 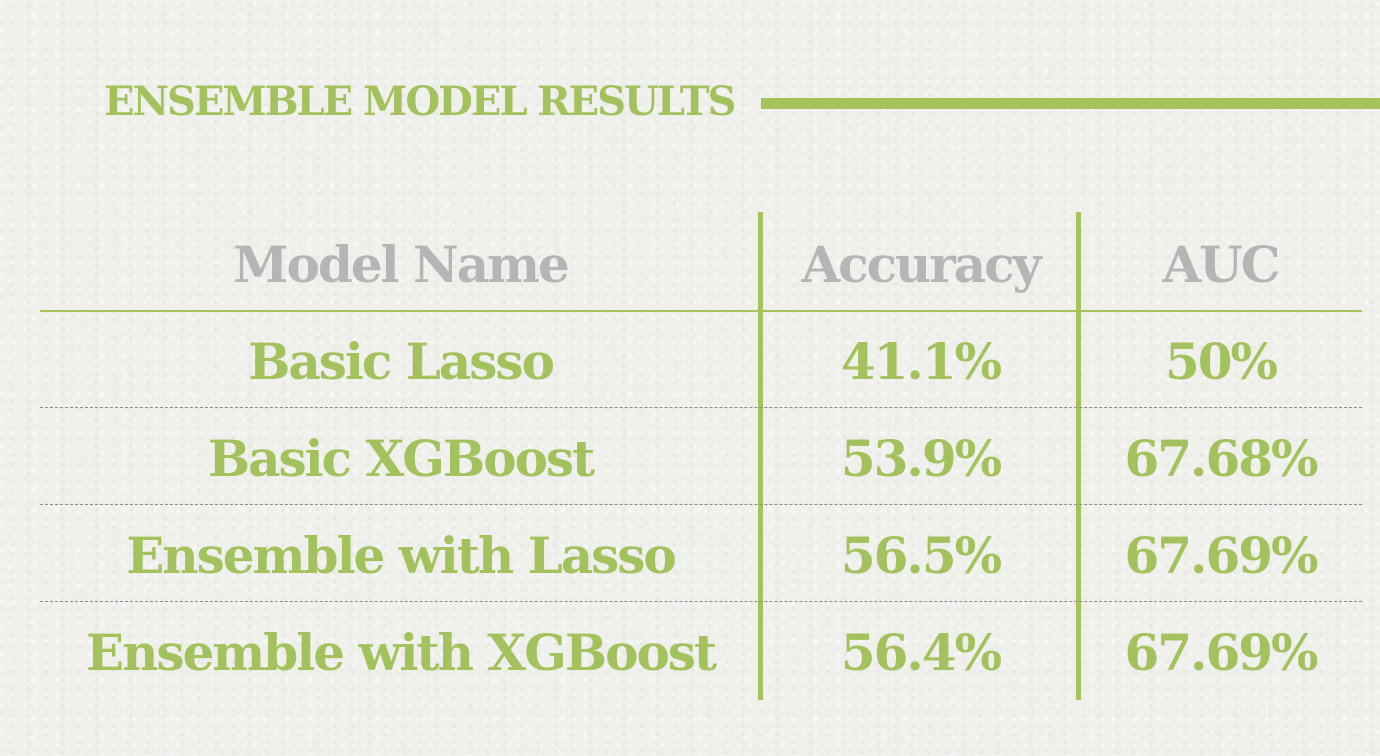 I want to click on header-auc: AUC, so click(x=1221, y=264).